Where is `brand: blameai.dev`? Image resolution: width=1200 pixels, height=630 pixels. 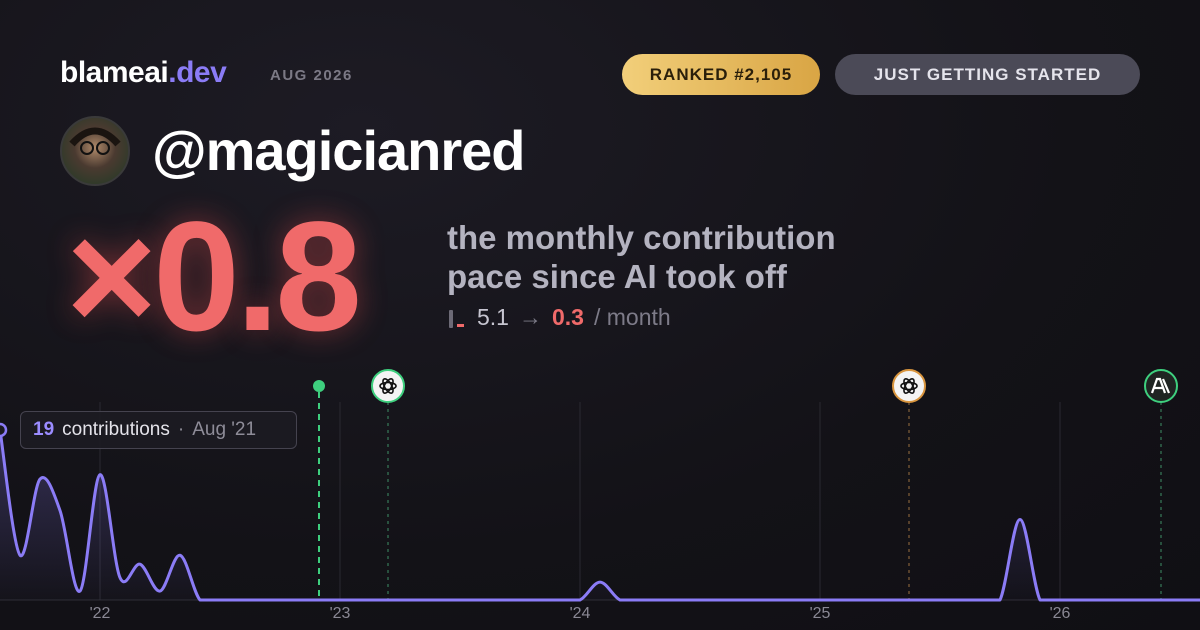
brand: blameai.dev is located at coordinates (143, 73).